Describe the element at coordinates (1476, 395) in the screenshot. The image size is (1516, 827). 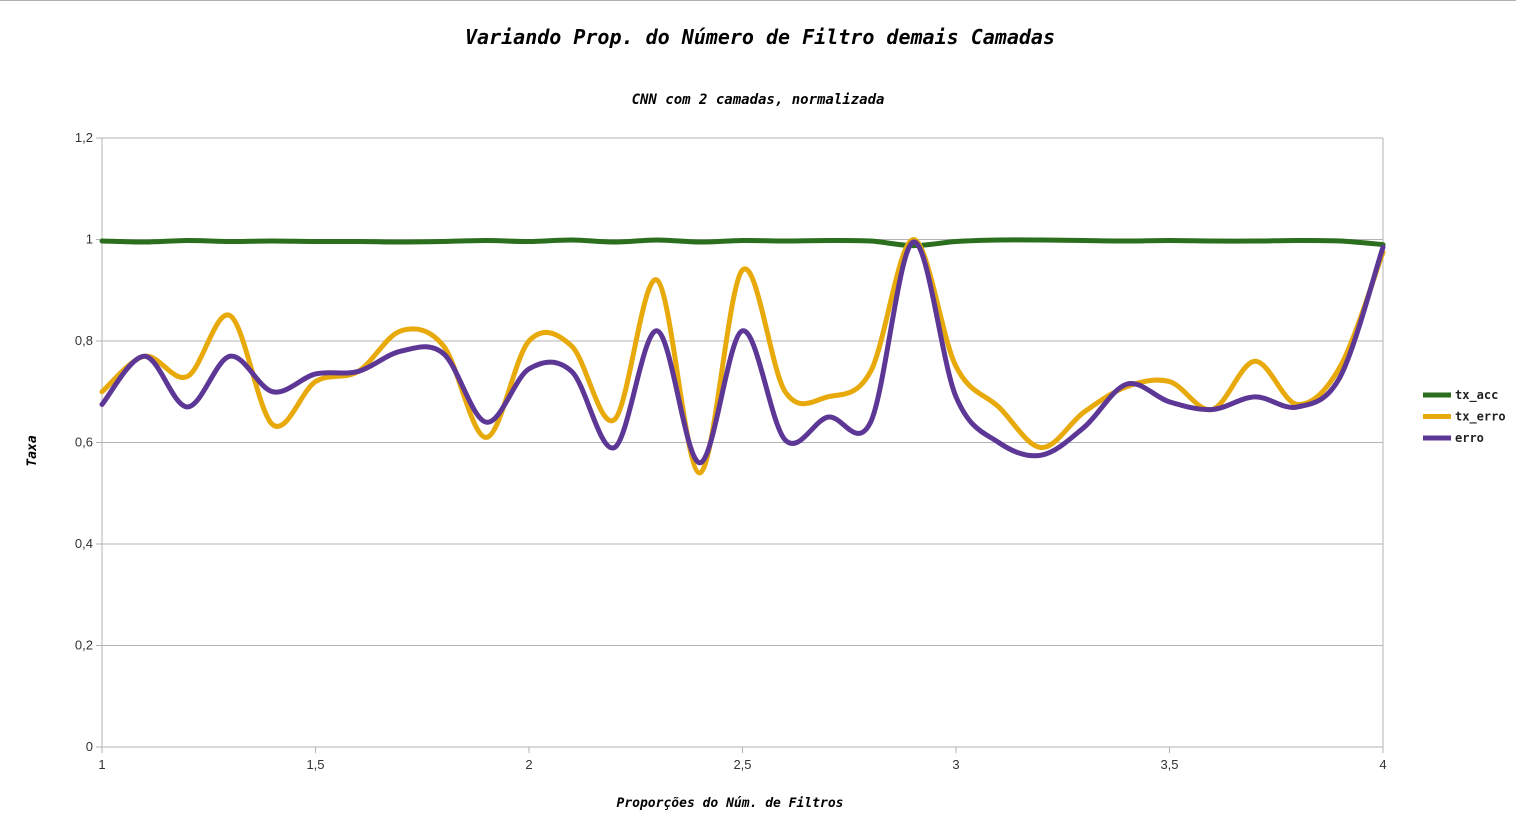
I see `legend-label-tx-acc: tx_acc` at that location.